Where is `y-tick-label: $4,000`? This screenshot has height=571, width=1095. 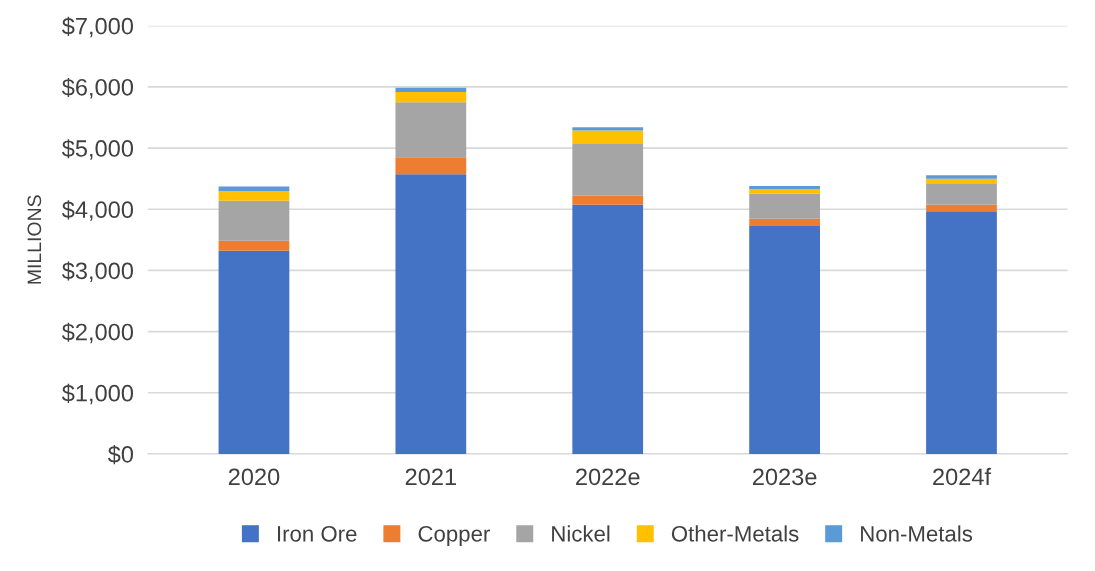
y-tick-label: $4,000 is located at coordinates (97, 210).